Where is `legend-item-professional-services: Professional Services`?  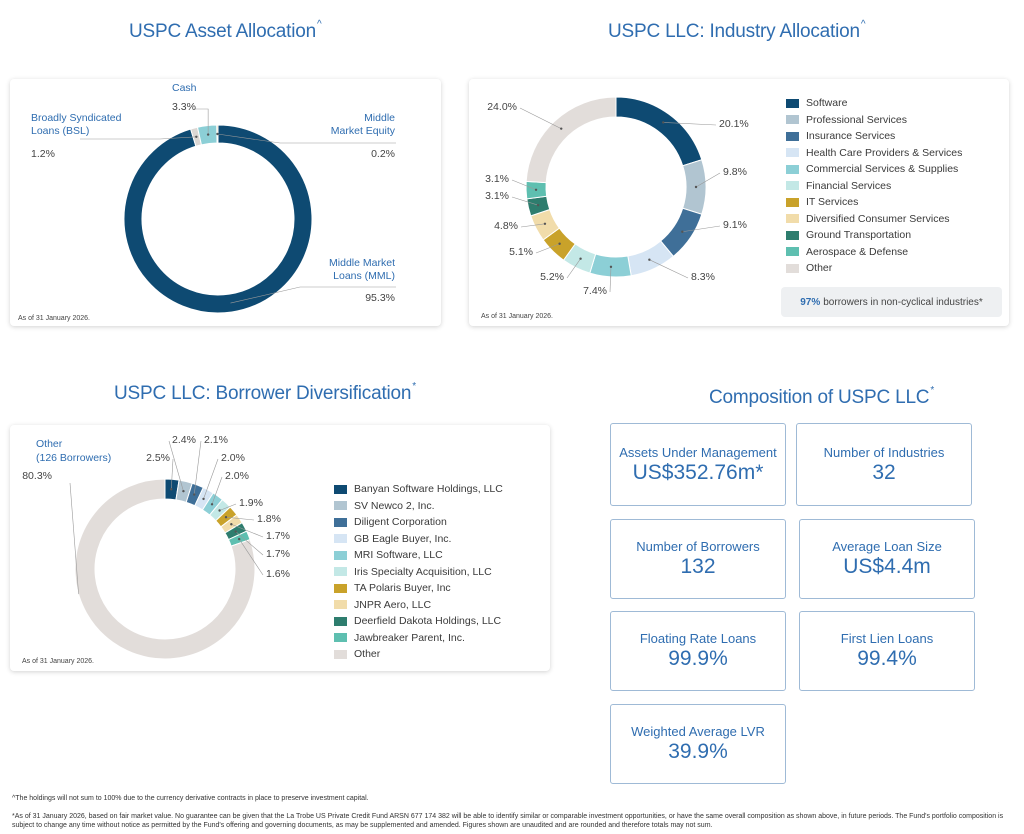 legend-item-professional-services: Professional Services is located at coordinates (874, 120).